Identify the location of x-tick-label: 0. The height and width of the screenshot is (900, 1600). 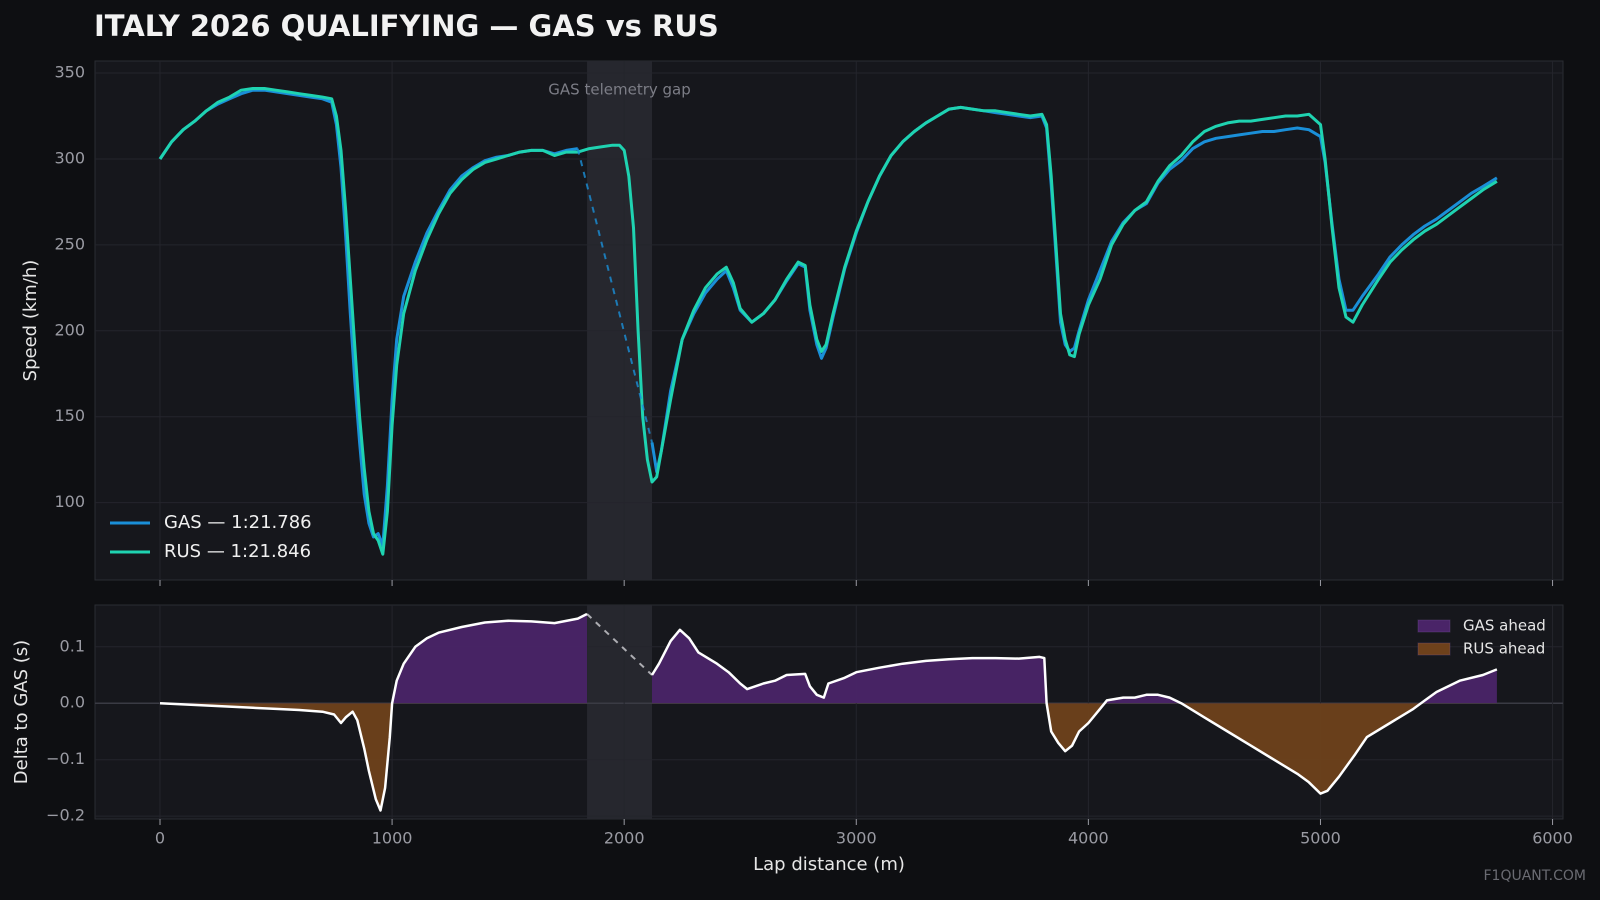
(160, 838).